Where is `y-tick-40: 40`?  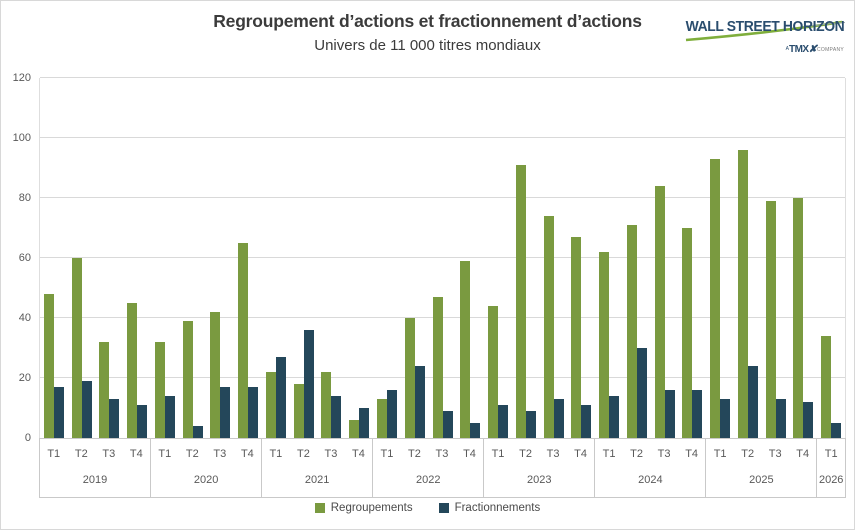
y-tick-40: 40 is located at coordinates (24, 318).